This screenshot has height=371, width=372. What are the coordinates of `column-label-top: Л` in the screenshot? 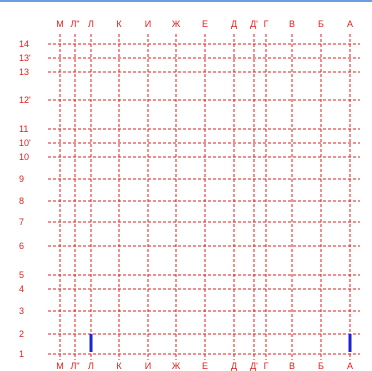 It's located at (91, 24).